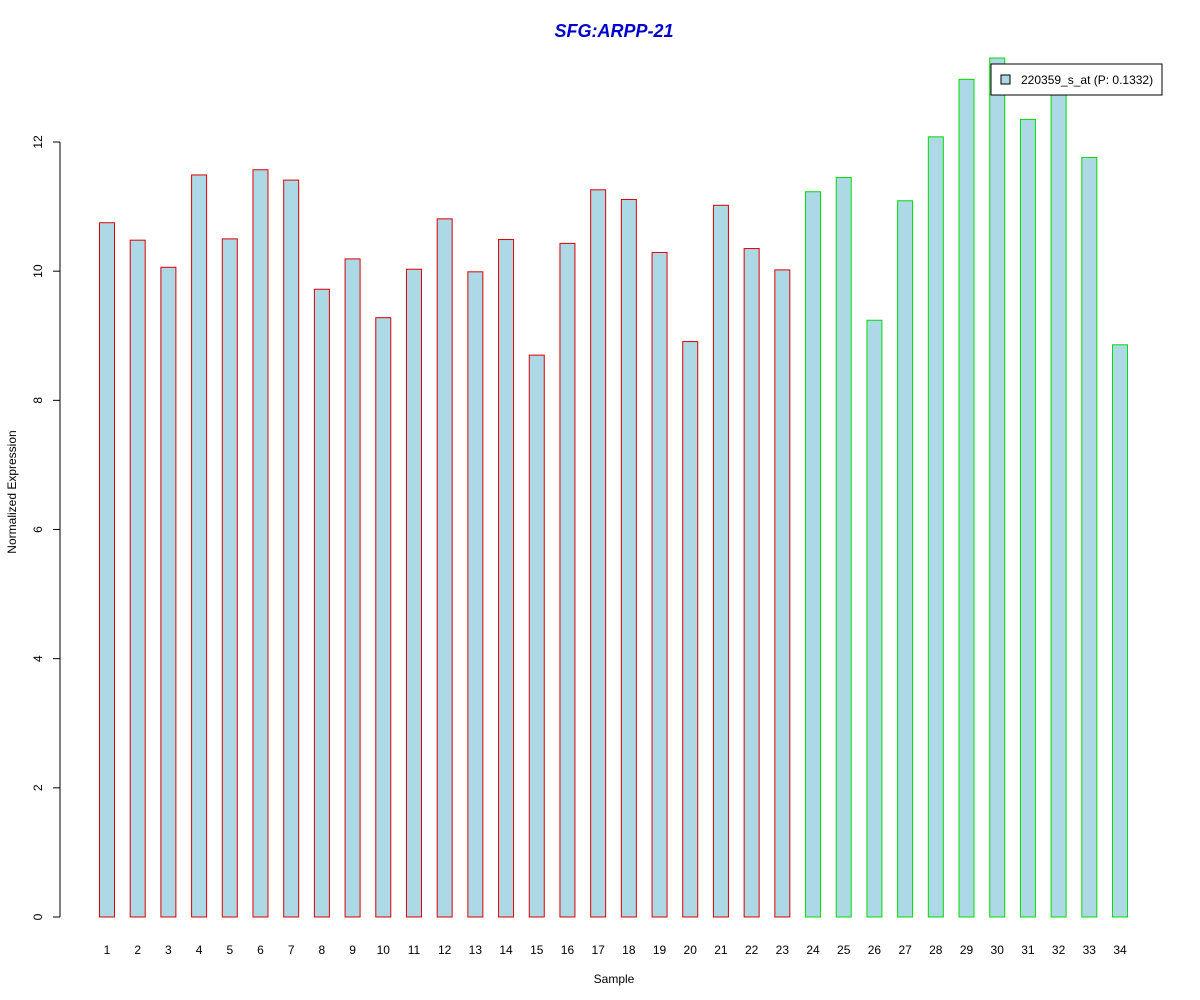 This screenshot has width=1200, height=1000. I want to click on legend-box, so click(1076, 79).